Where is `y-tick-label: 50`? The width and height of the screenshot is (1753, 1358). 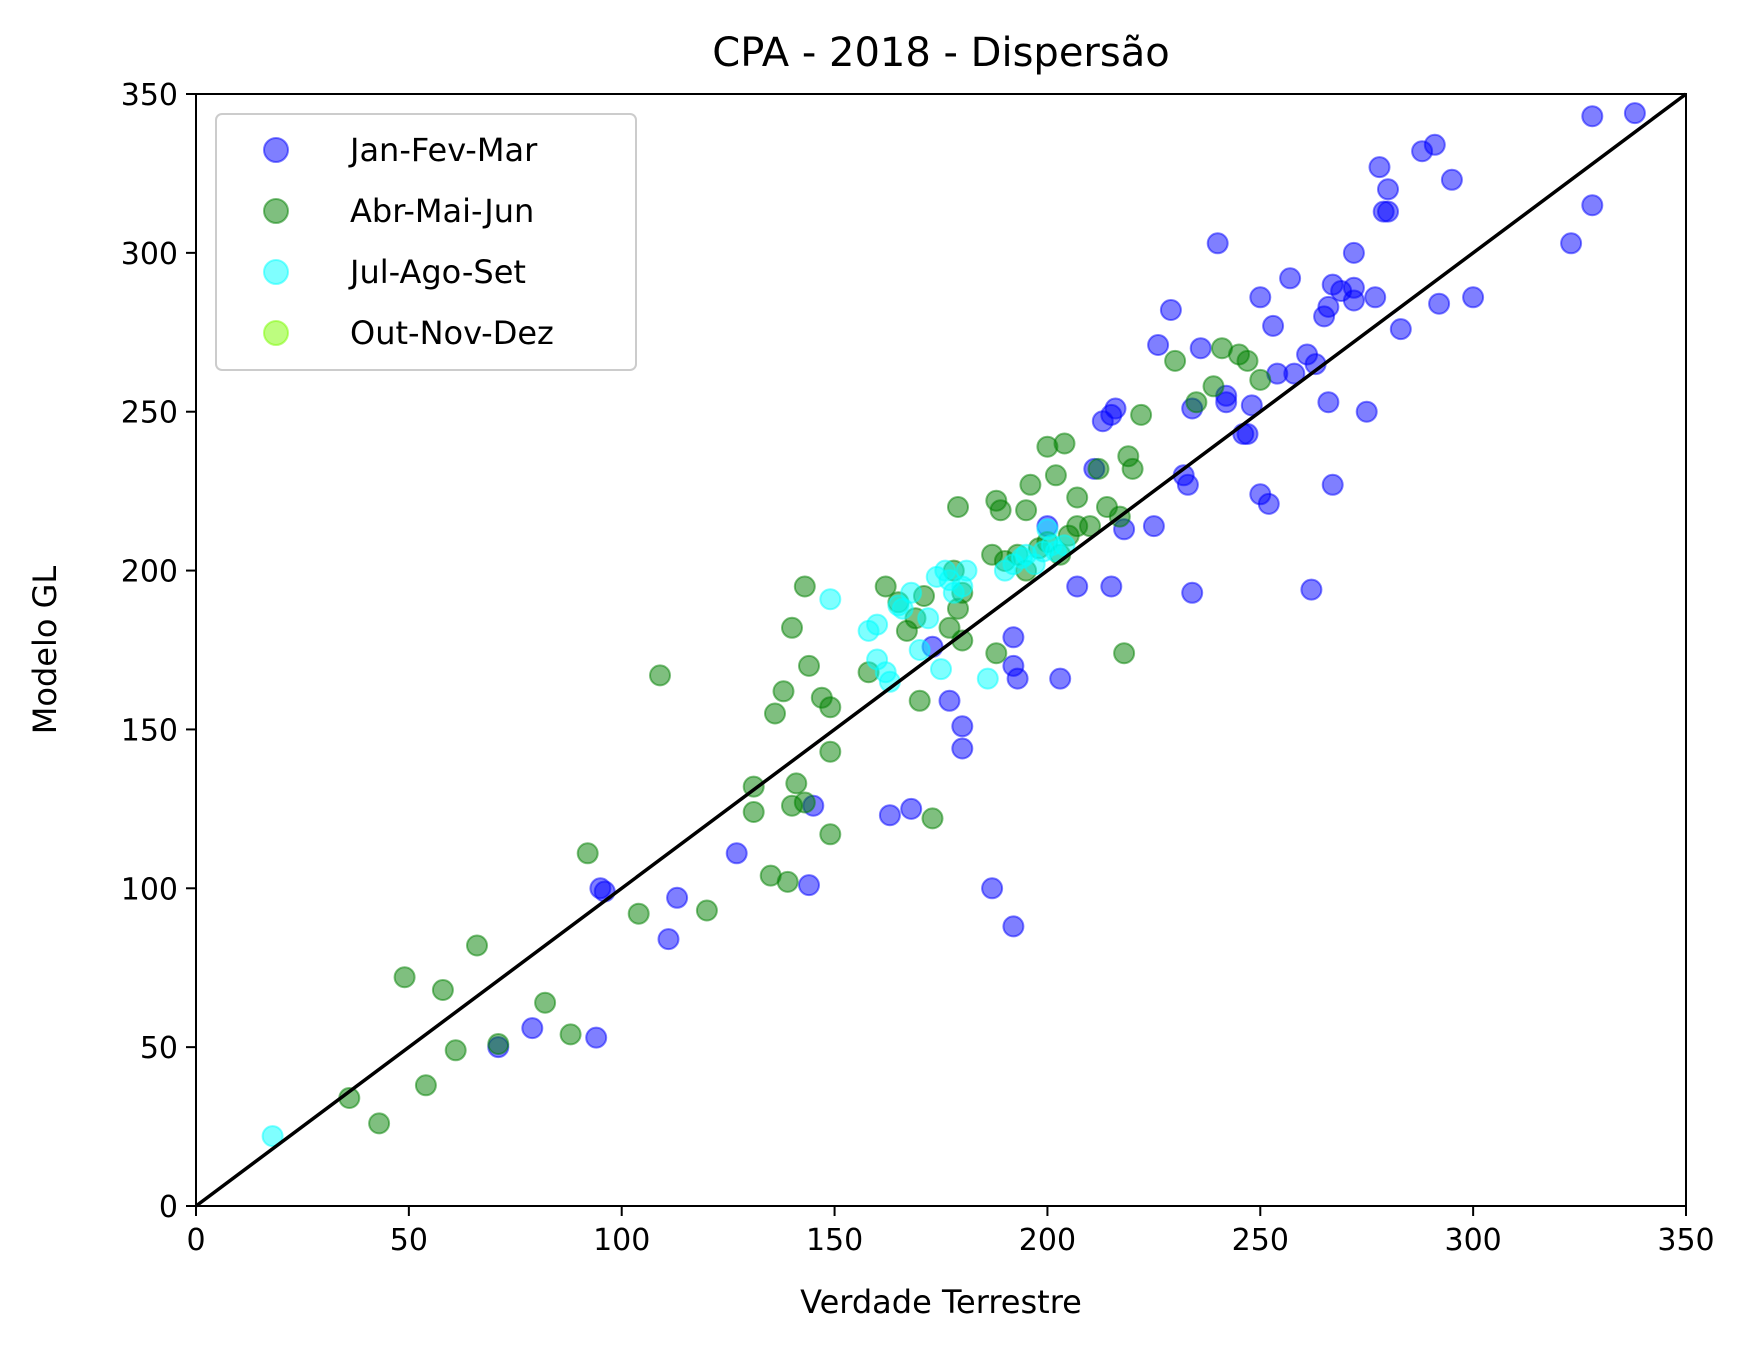
y-tick-label: 50 is located at coordinates (159, 1048).